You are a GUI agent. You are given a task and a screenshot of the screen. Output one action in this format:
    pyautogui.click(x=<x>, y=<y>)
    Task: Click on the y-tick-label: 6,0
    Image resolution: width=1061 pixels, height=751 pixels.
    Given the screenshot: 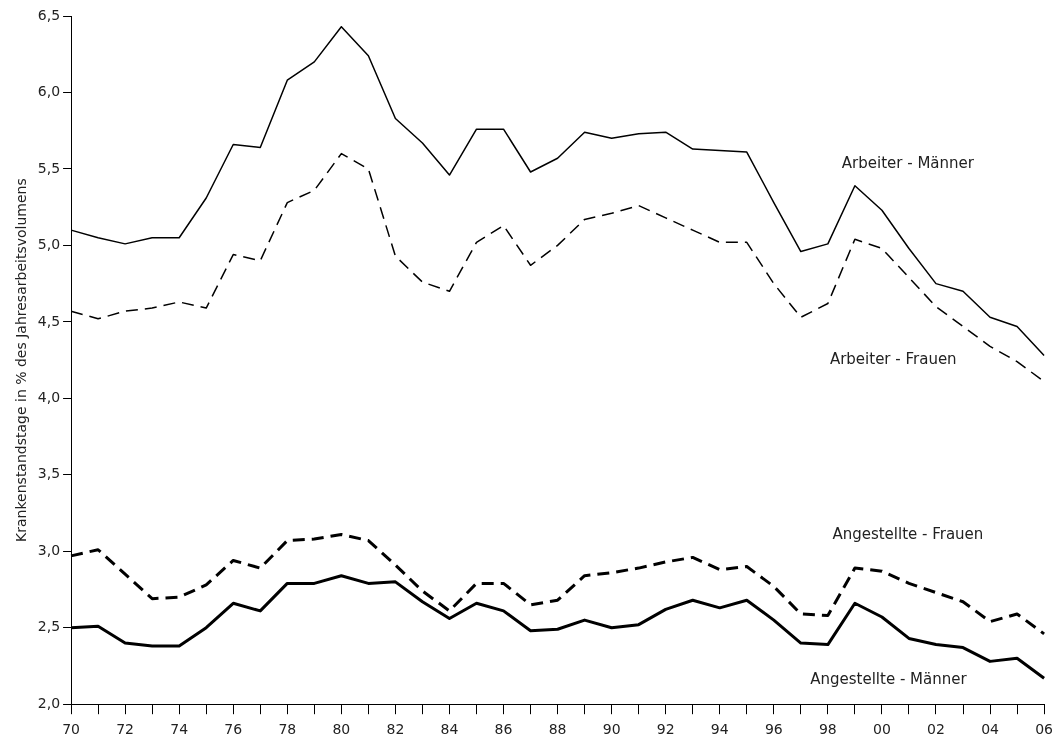 What is the action you would take?
    pyautogui.click(x=49, y=91)
    